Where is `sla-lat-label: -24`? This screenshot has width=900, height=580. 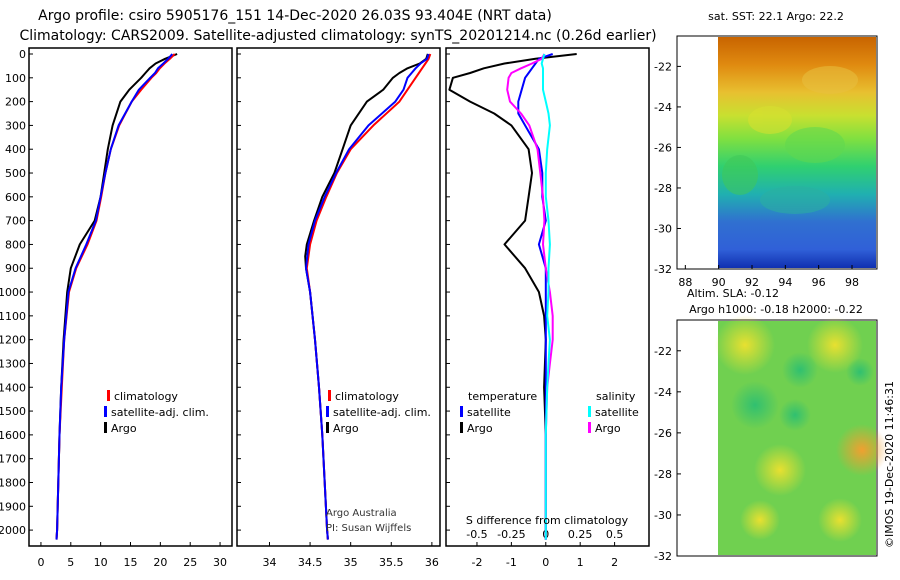 sla-lat-label: -24 is located at coordinates (663, 392).